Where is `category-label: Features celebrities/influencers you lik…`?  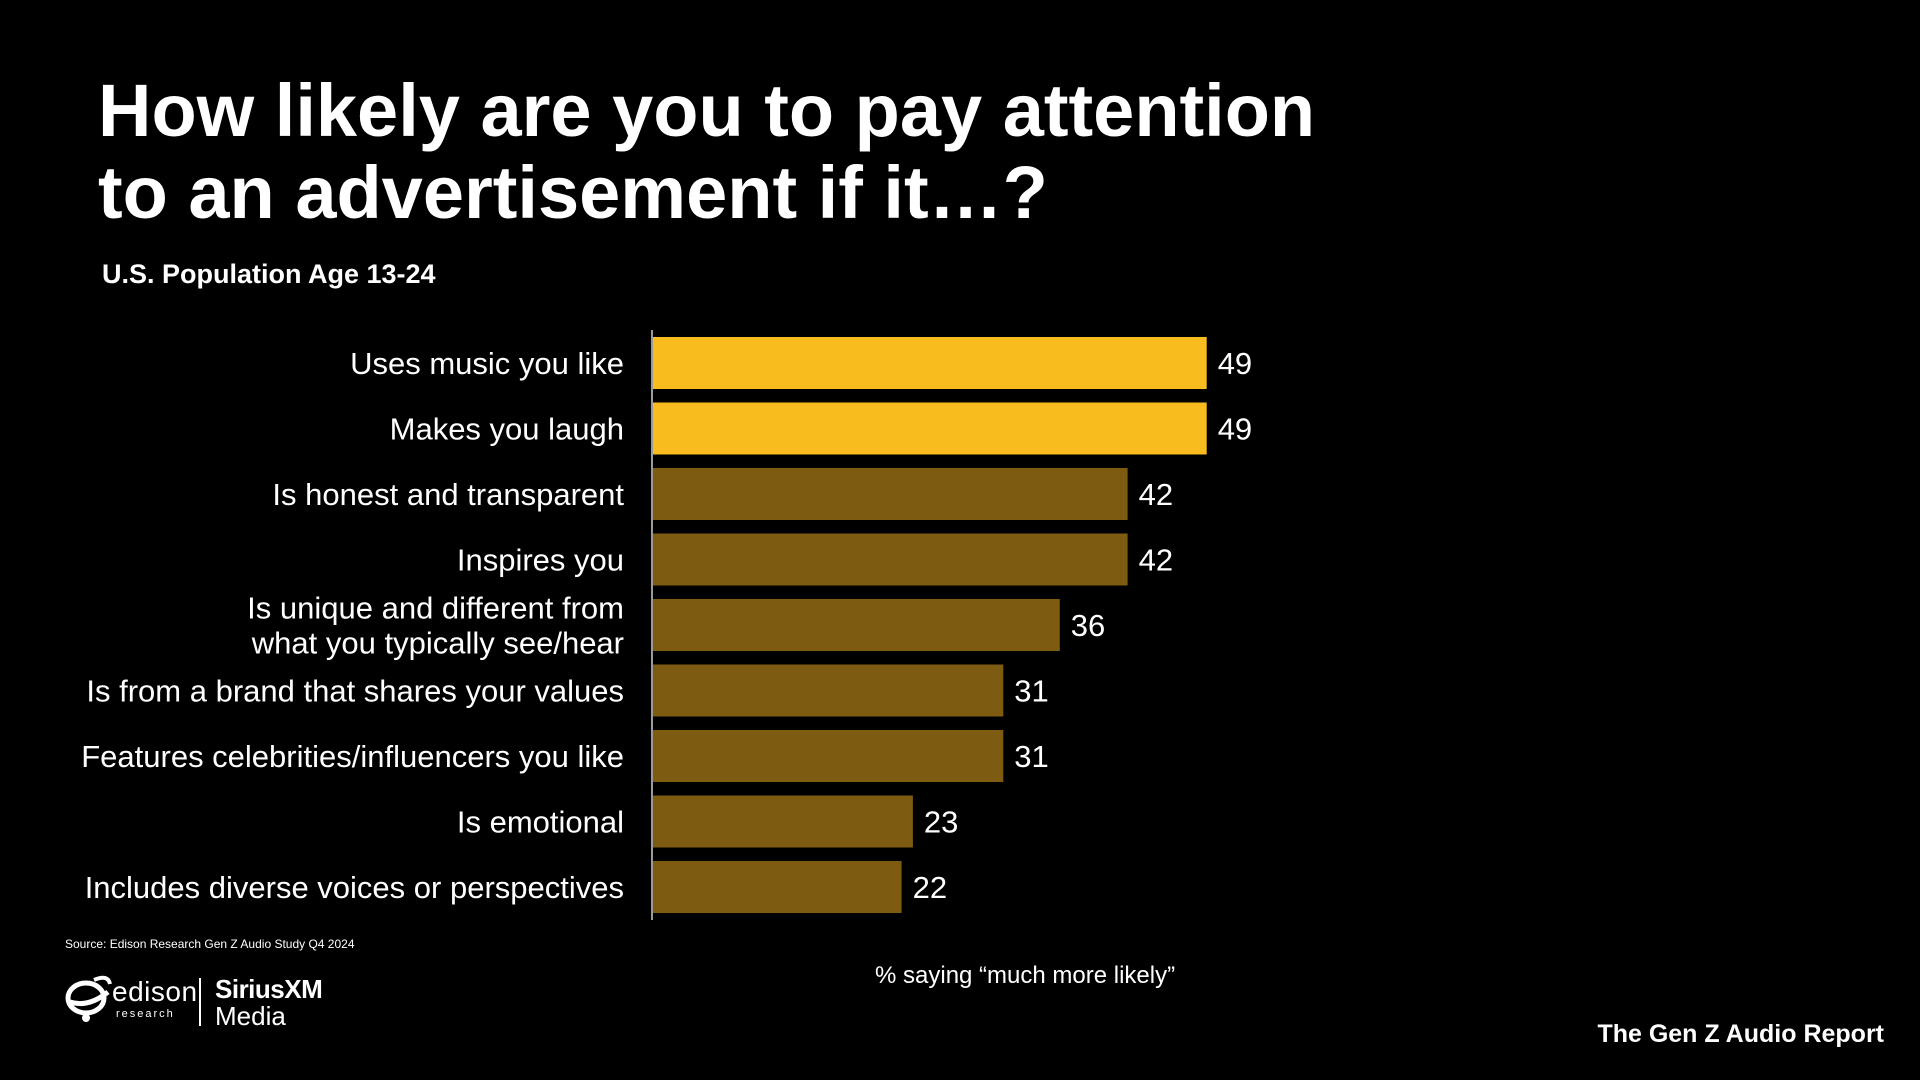 category-label: Features celebrities/influencers you lik… is located at coordinates (352, 756).